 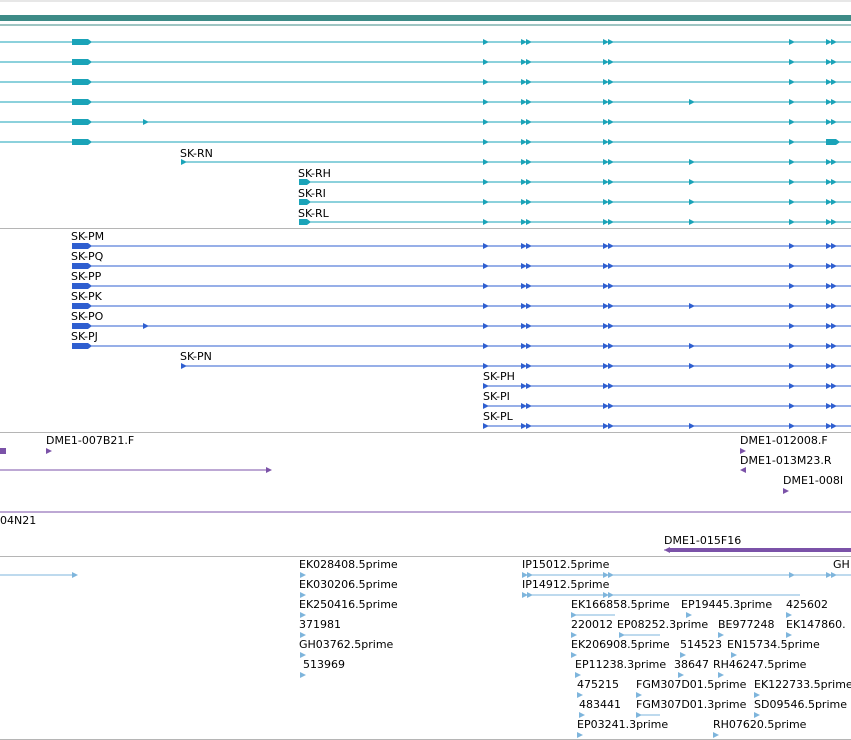 I want to click on feature-label: IP15012.5prime, so click(x=566, y=564).